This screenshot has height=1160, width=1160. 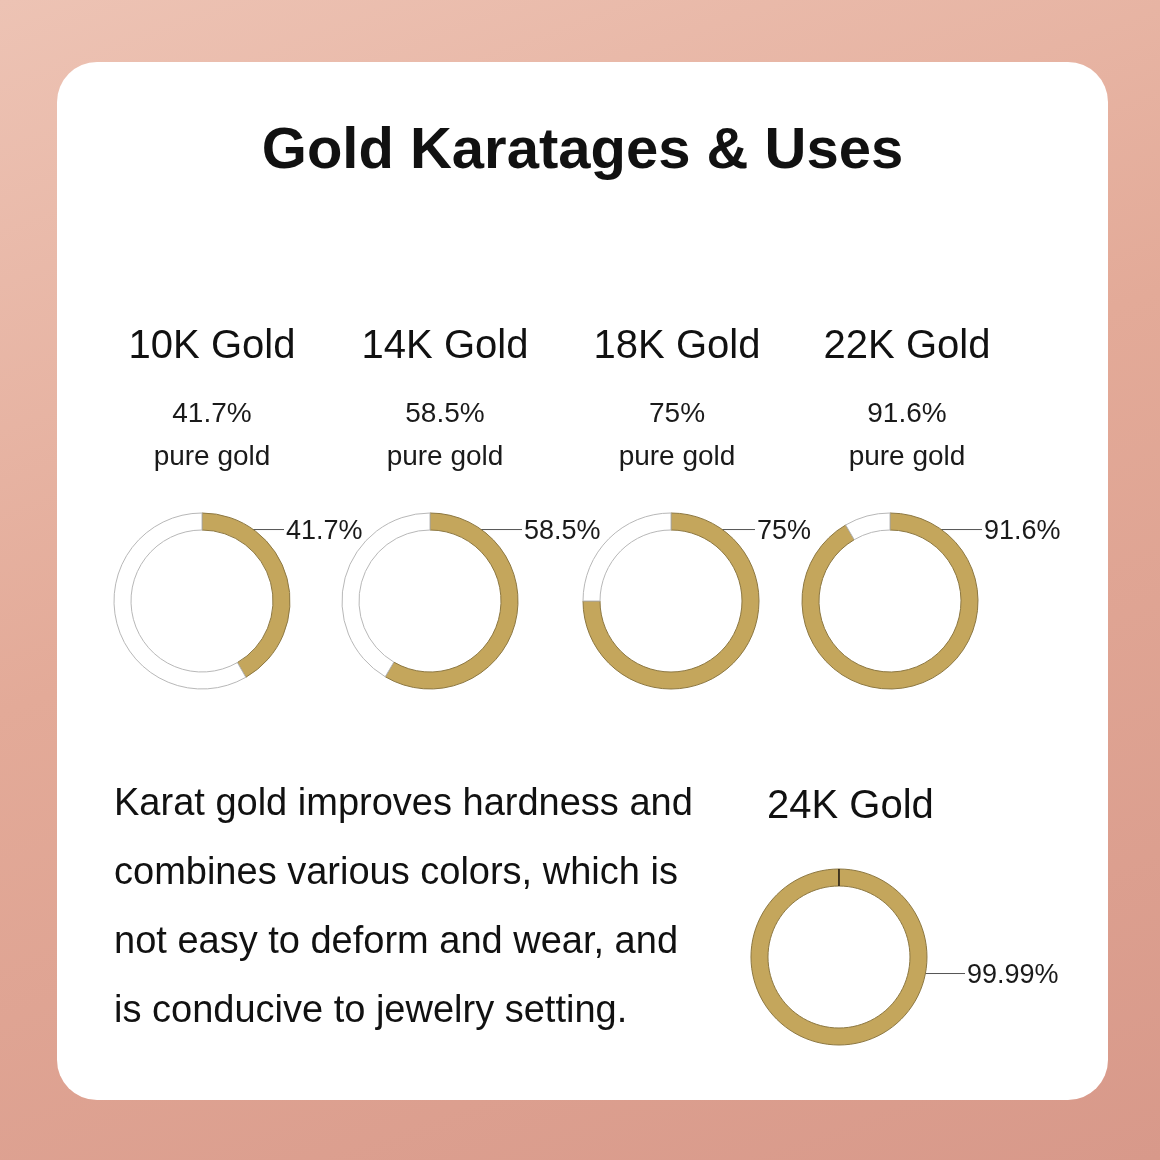 What do you see at coordinates (445, 344) in the screenshot?
I see `chart-title: 14K Gold` at bounding box center [445, 344].